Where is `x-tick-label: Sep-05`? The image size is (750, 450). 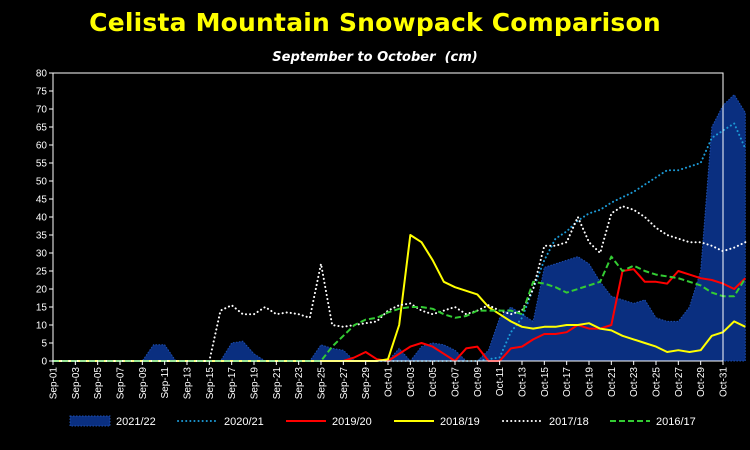 x-tick-label: Sep-05 is located at coordinates (98, 383).